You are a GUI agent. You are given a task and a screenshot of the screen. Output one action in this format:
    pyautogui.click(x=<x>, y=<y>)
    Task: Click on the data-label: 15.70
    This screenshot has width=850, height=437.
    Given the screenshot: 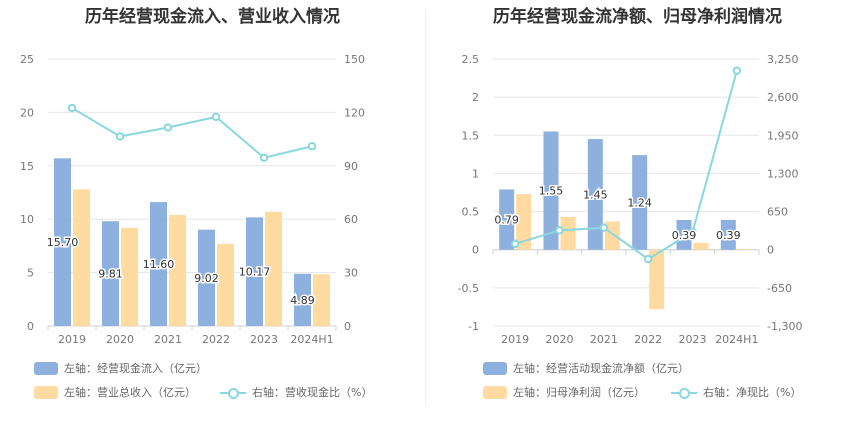 What is the action you would take?
    pyautogui.click(x=63, y=242)
    